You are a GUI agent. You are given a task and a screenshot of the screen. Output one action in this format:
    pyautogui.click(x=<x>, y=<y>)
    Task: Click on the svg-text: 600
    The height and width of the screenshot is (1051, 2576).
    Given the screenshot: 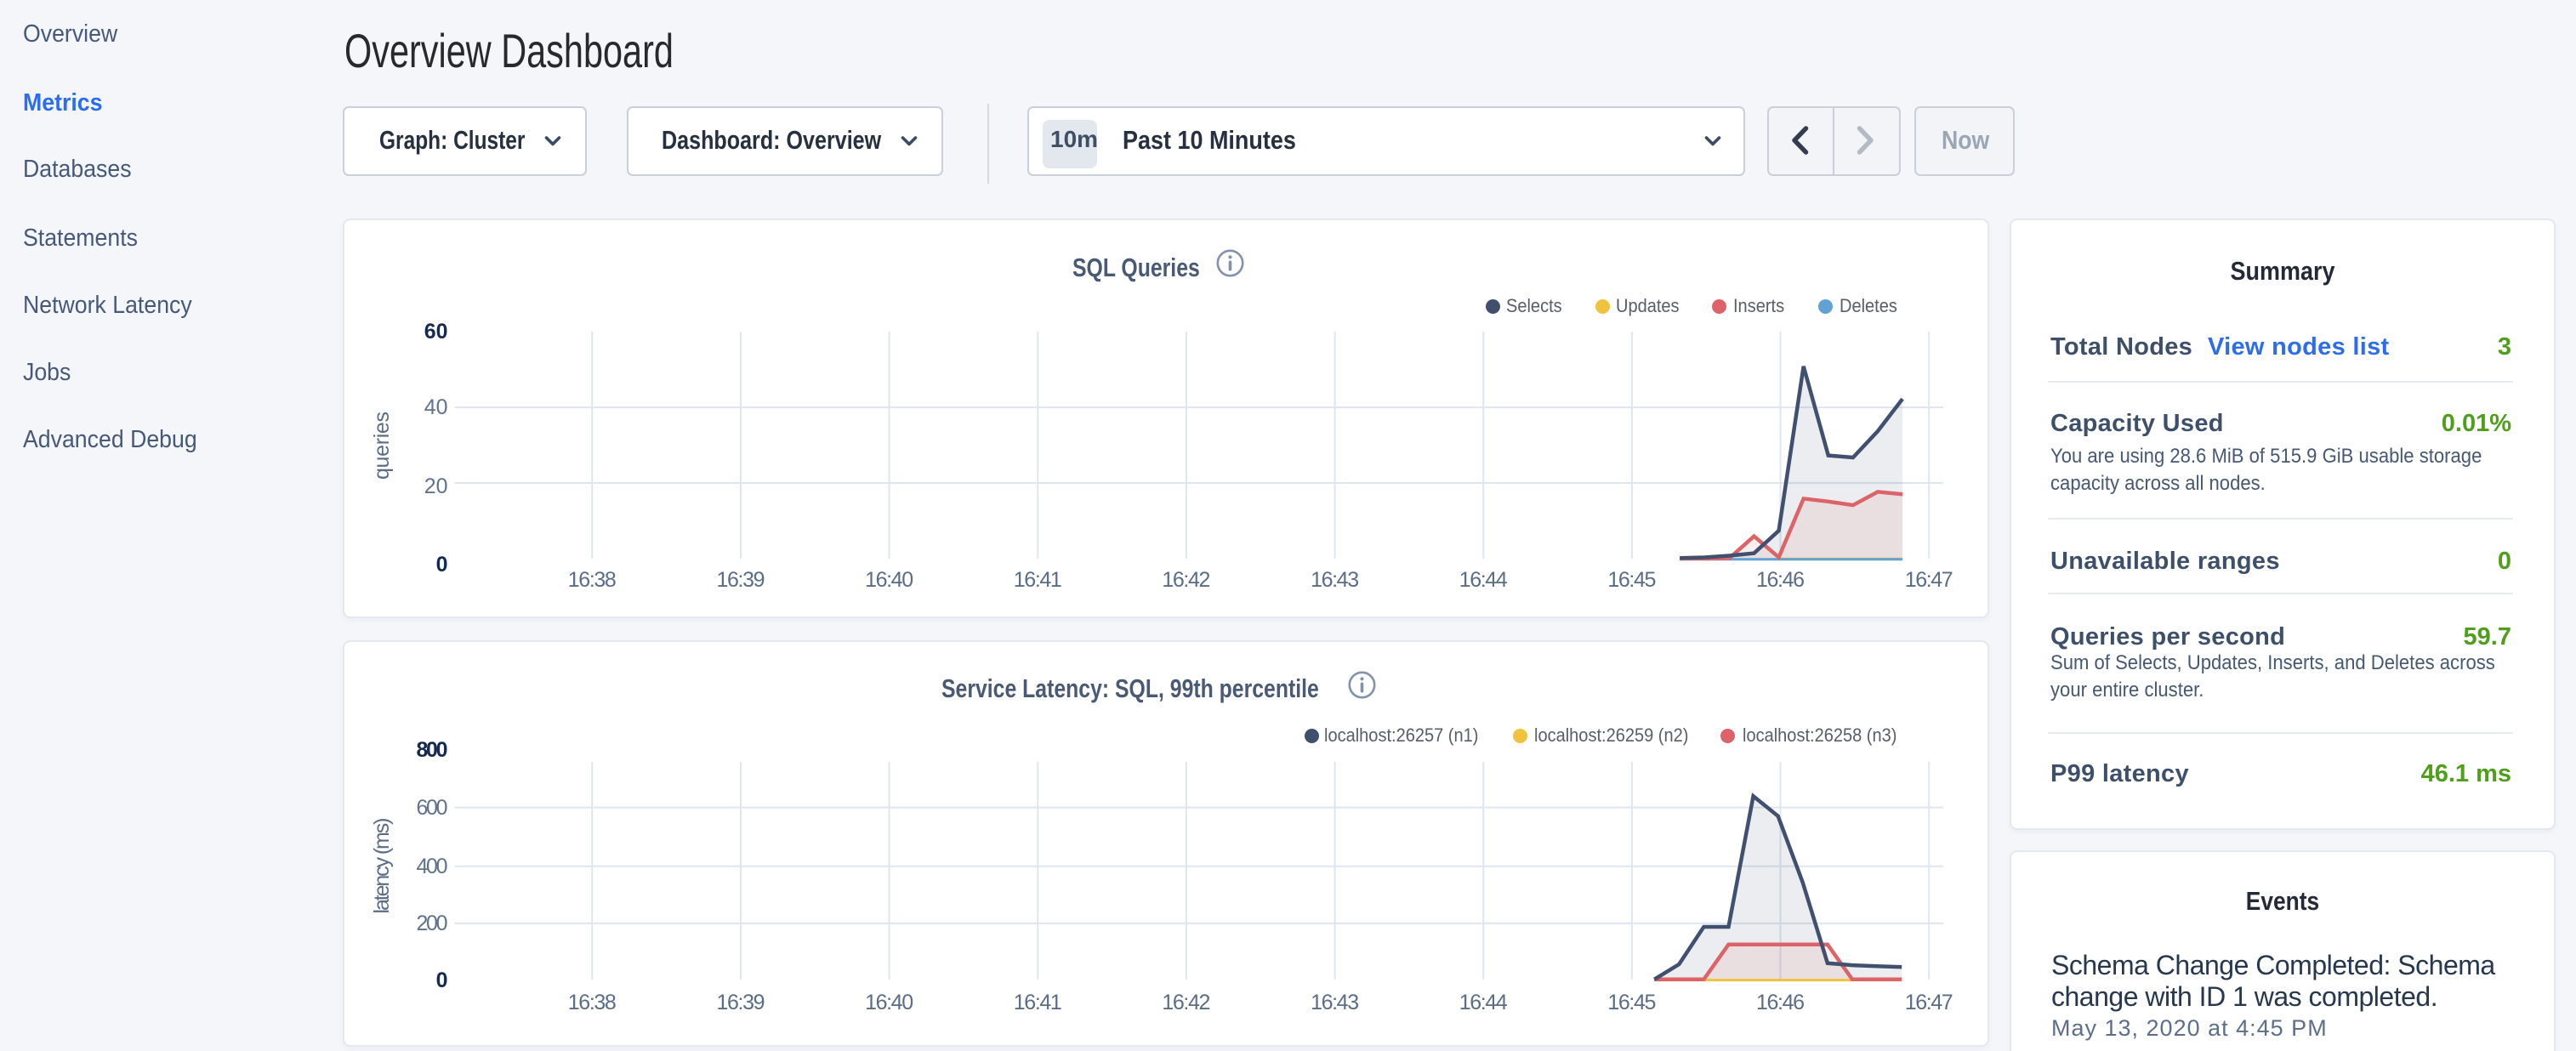 What is the action you would take?
    pyautogui.click(x=432, y=808)
    